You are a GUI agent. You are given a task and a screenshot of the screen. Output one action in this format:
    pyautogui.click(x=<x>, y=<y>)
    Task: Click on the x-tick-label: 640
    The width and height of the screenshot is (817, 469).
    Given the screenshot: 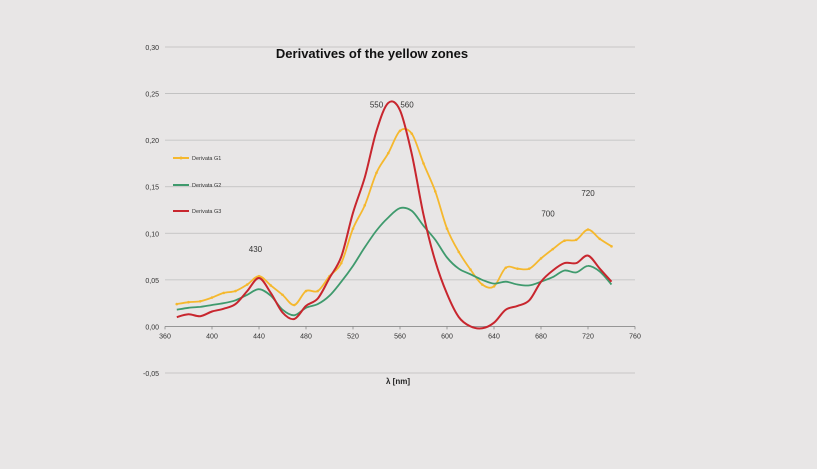 What is the action you would take?
    pyautogui.click(x=494, y=336)
    